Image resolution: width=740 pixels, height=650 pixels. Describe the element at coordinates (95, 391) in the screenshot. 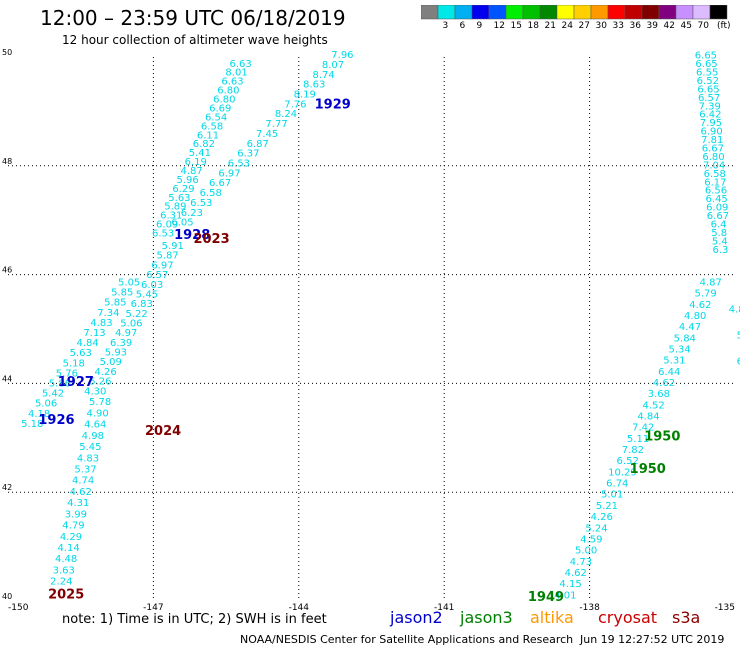

I see `wave-height-value: 4.30` at that location.